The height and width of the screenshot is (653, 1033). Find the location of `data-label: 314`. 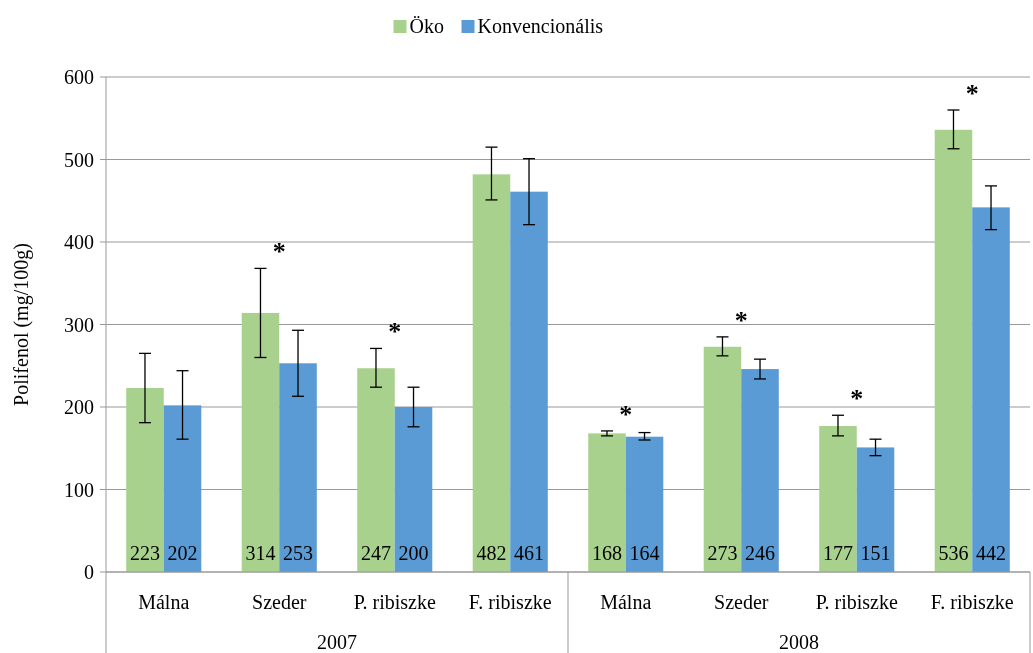

data-label: 314 is located at coordinates (260, 553).